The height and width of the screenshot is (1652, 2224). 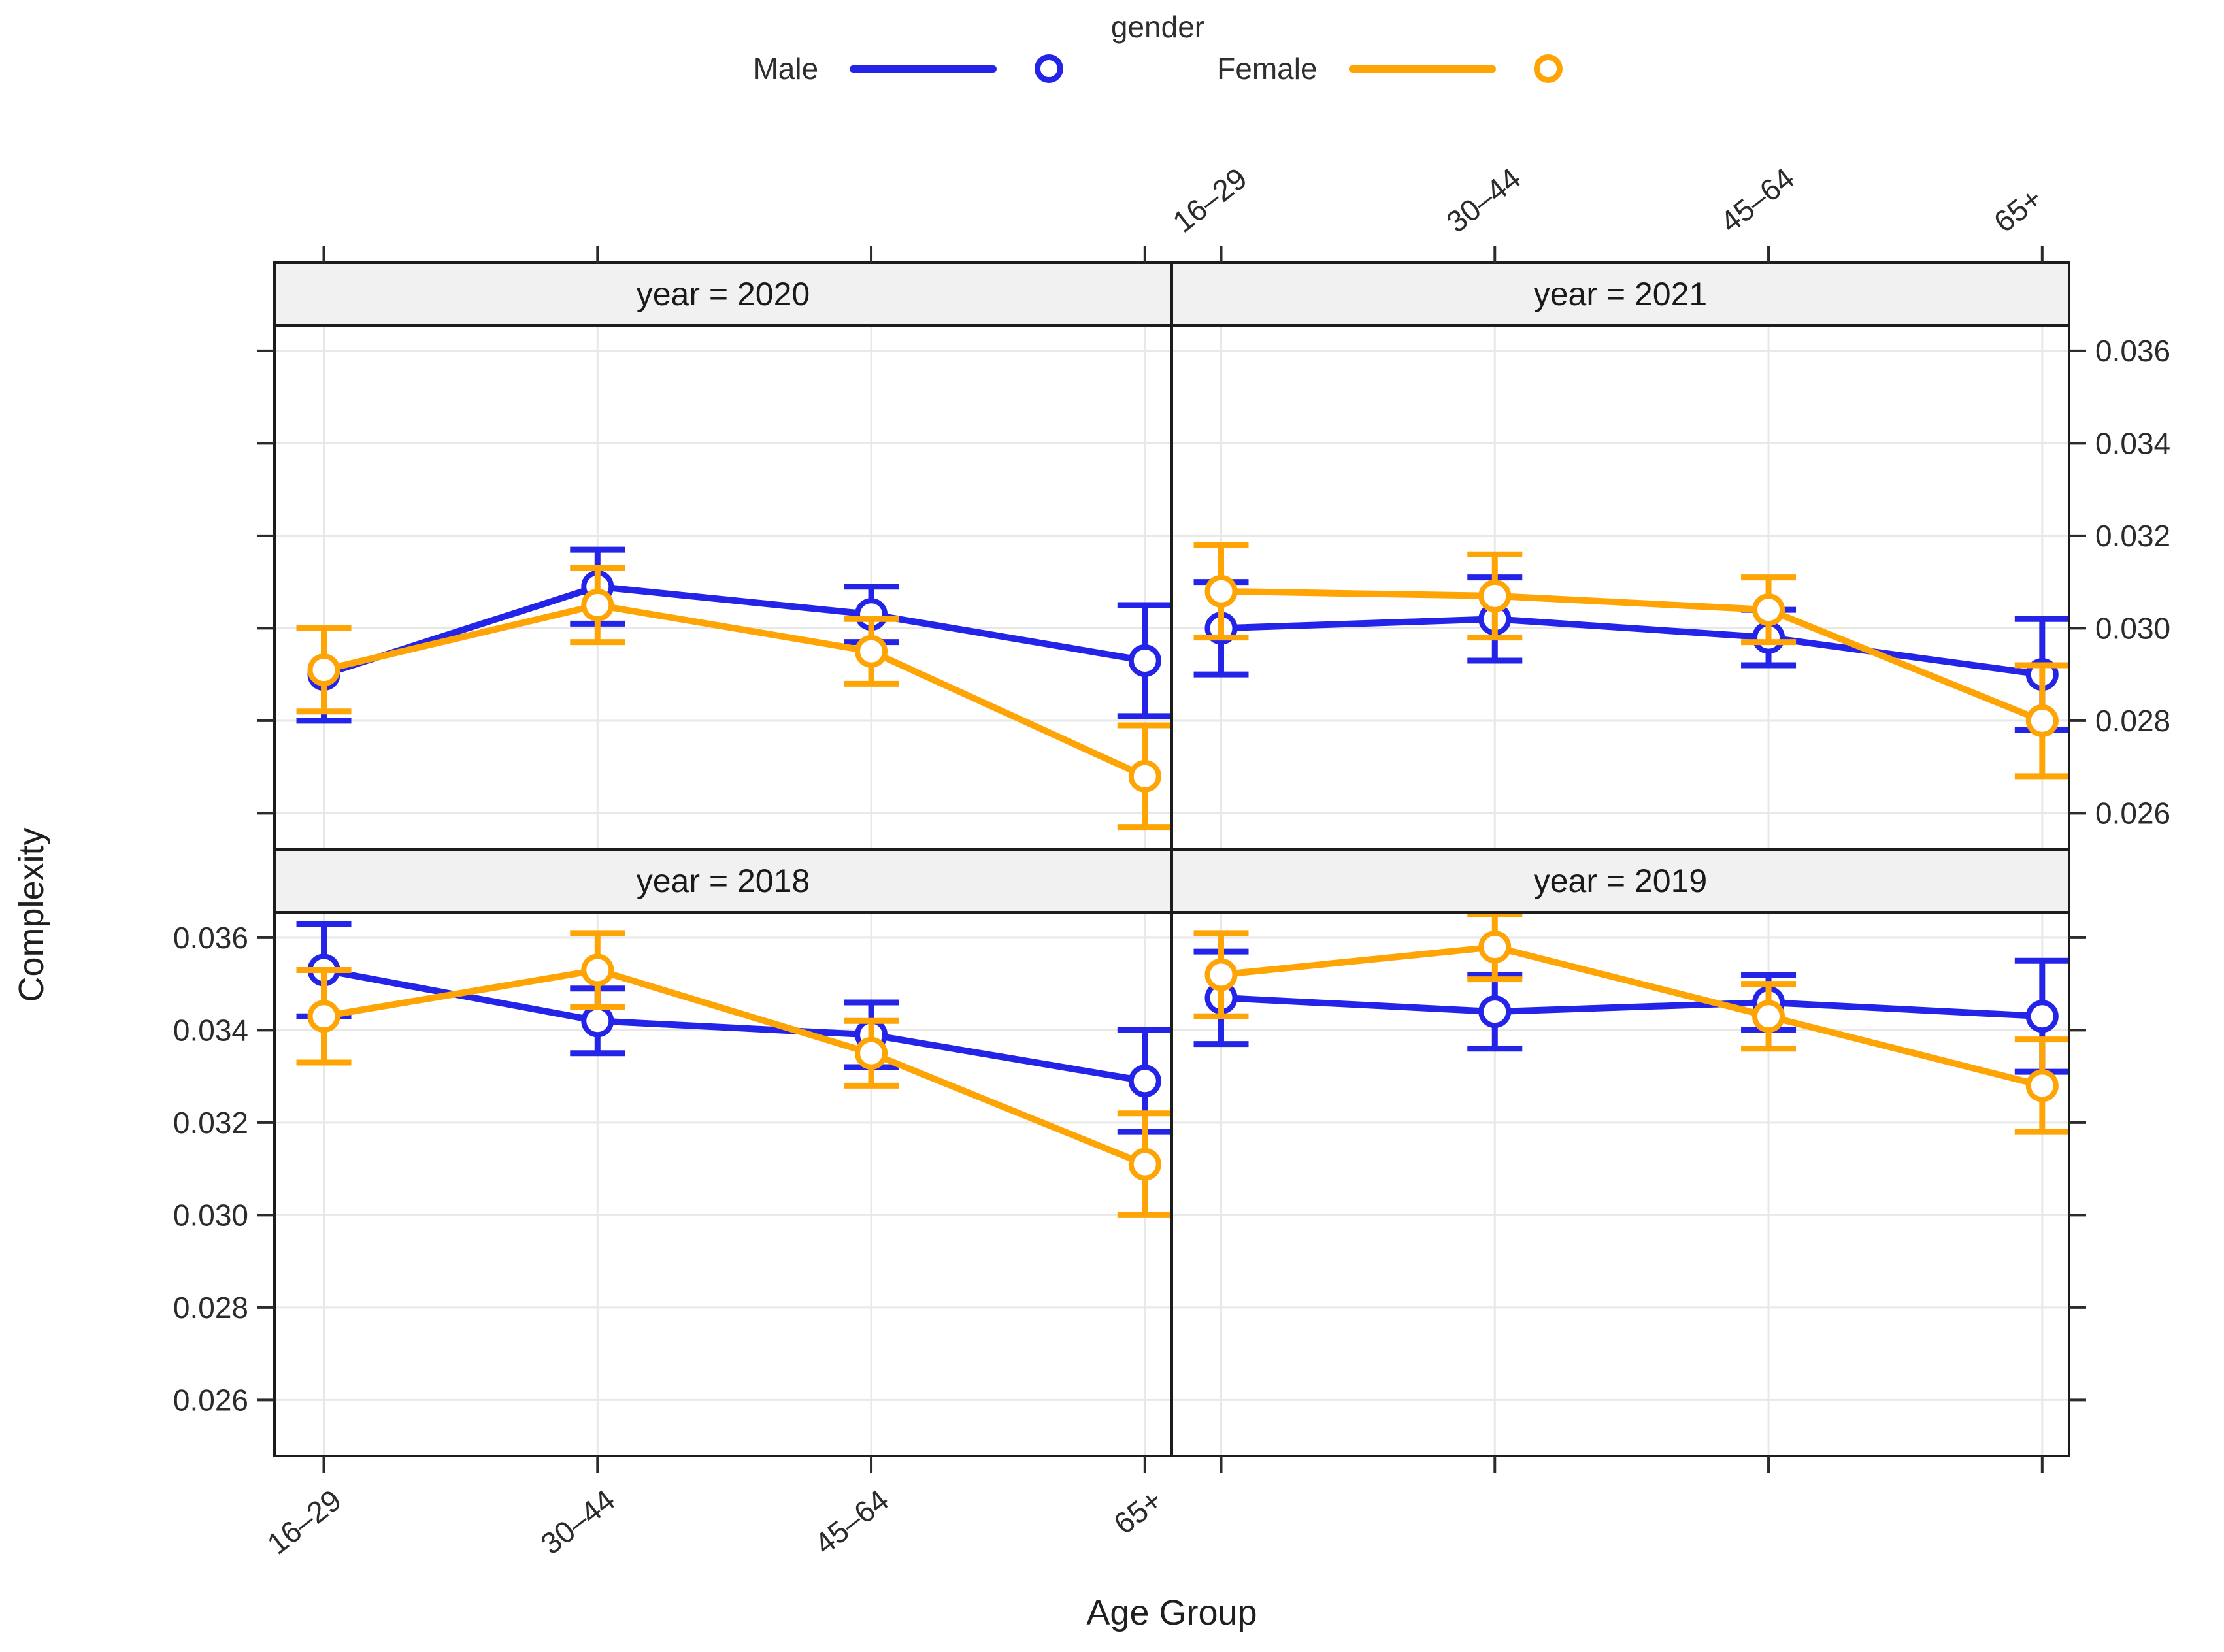 I want to click on x-tick-label-top: 30–44, so click(x=1483, y=200).